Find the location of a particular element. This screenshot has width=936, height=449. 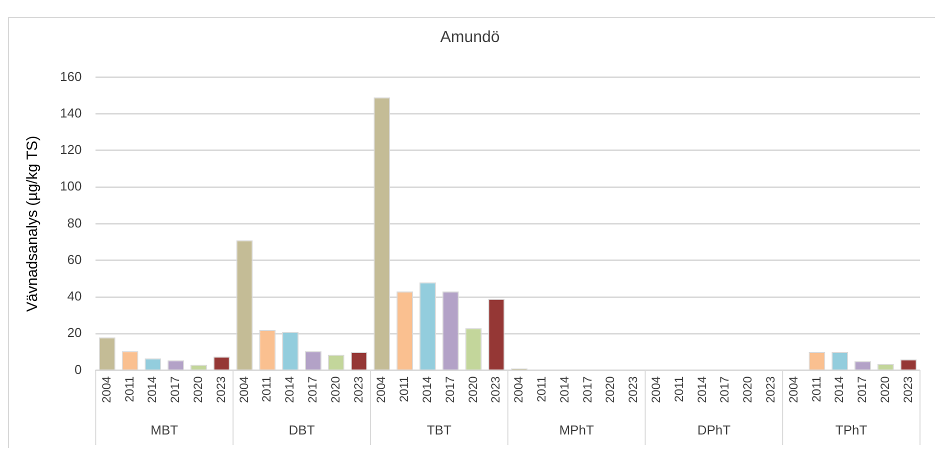

text: TPhT is located at coordinates (851, 430).